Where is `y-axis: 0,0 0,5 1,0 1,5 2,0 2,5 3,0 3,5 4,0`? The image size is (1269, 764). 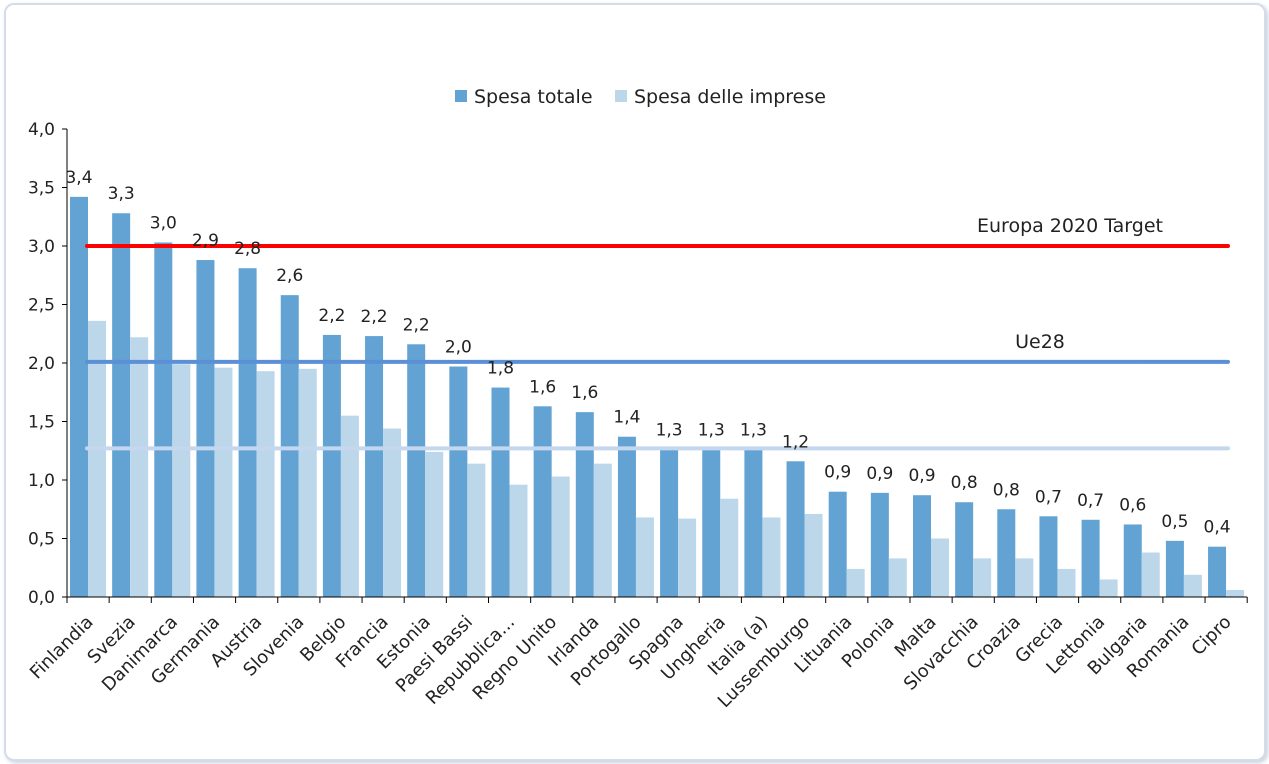
y-axis: 0,0 0,5 1,0 1,5 2,0 2,5 3,0 3,5 4,0 is located at coordinates (48, 364).